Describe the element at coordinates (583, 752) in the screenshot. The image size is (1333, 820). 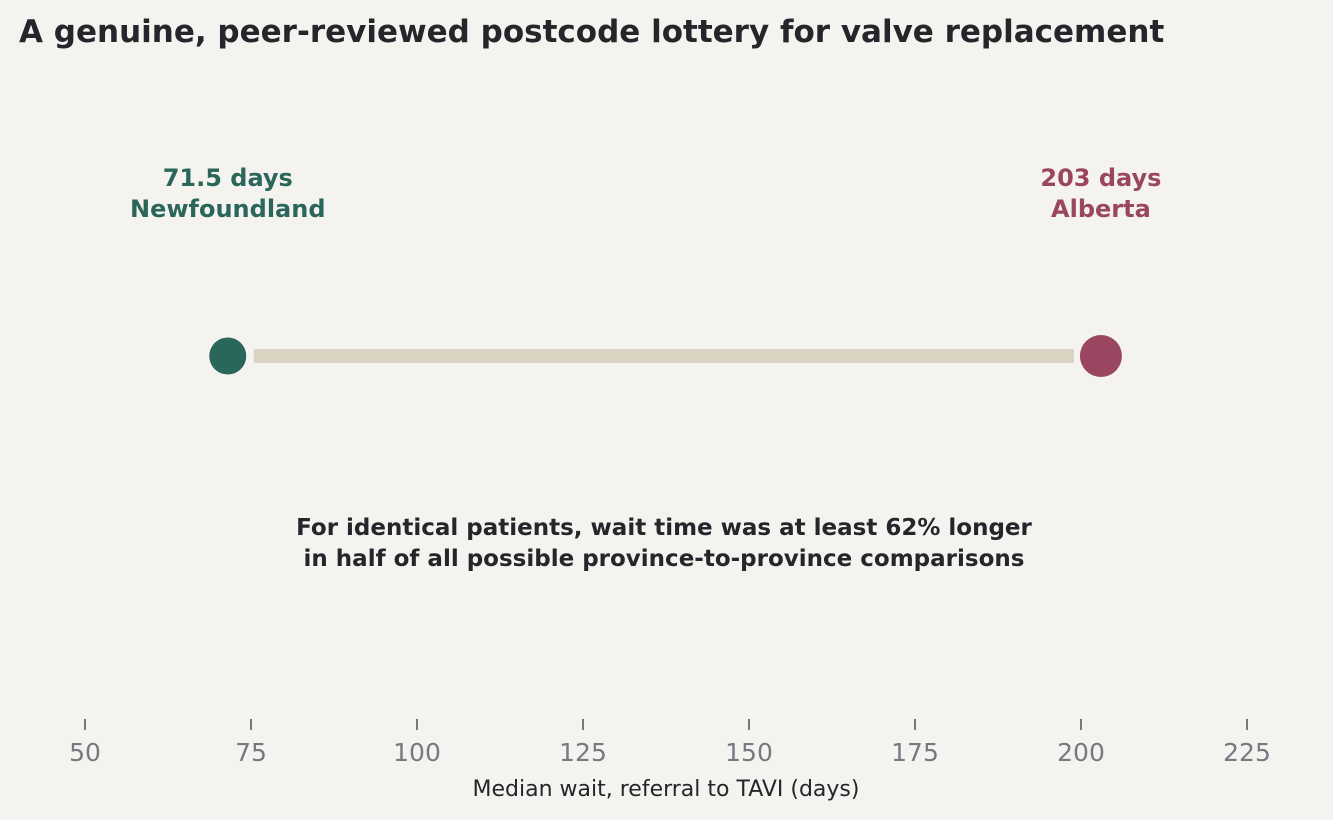
I see `x-tick-label: 125` at that location.